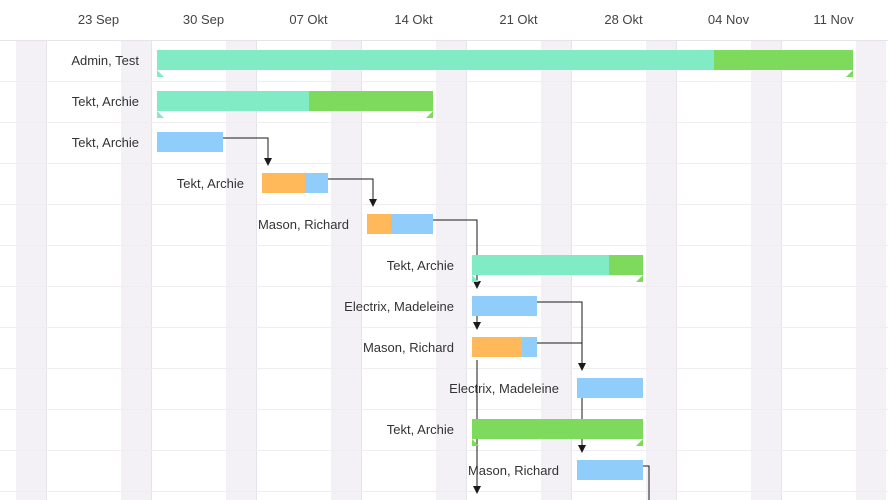  What do you see at coordinates (413, 19) in the screenshot?
I see `week-header-label: 14 Okt` at bounding box center [413, 19].